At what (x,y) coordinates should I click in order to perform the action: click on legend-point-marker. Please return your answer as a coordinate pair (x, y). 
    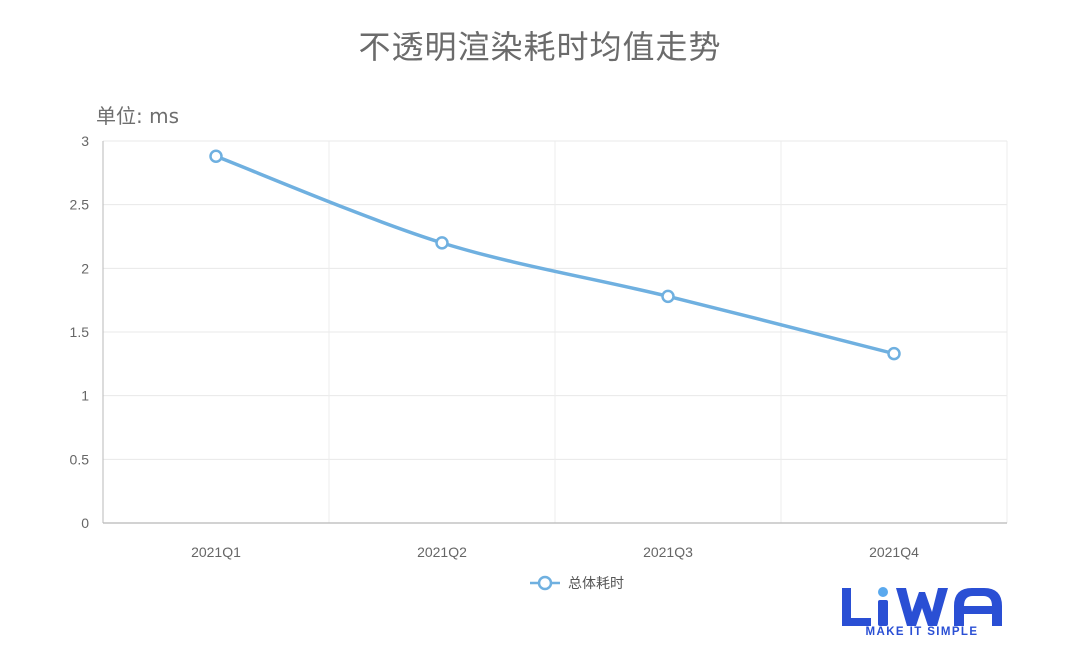
    Looking at the image, I should click on (545, 583).